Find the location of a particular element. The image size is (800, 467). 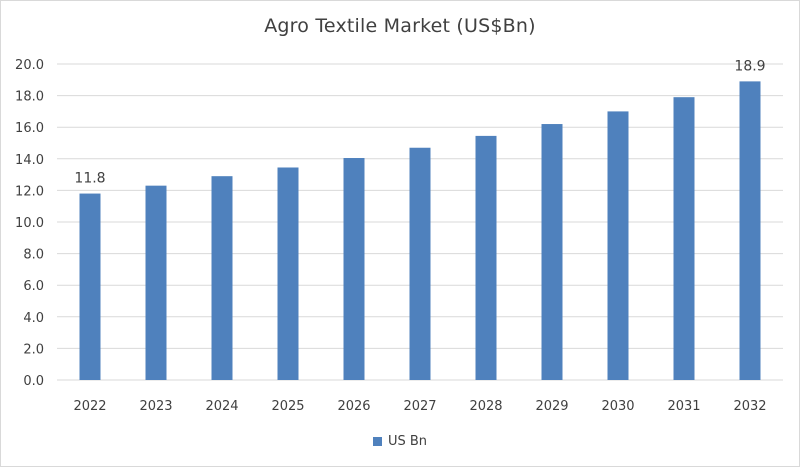

x-tick-label: 2031 is located at coordinates (683, 406).